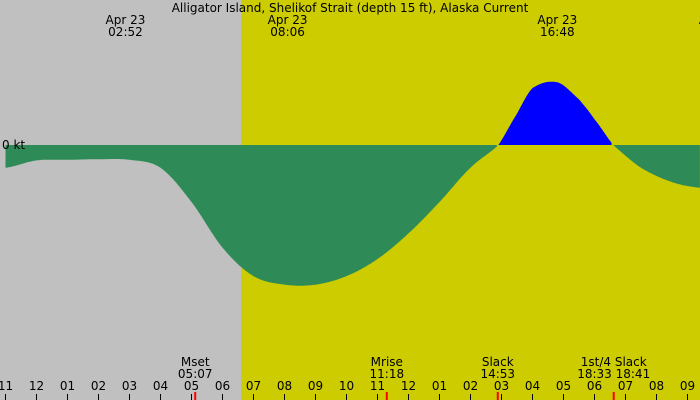 Image resolution: width=700 pixels, height=400 pixels. Describe the element at coordinates (656, 386) in the screenshot. I see `tick-label-21: 08` at that location.